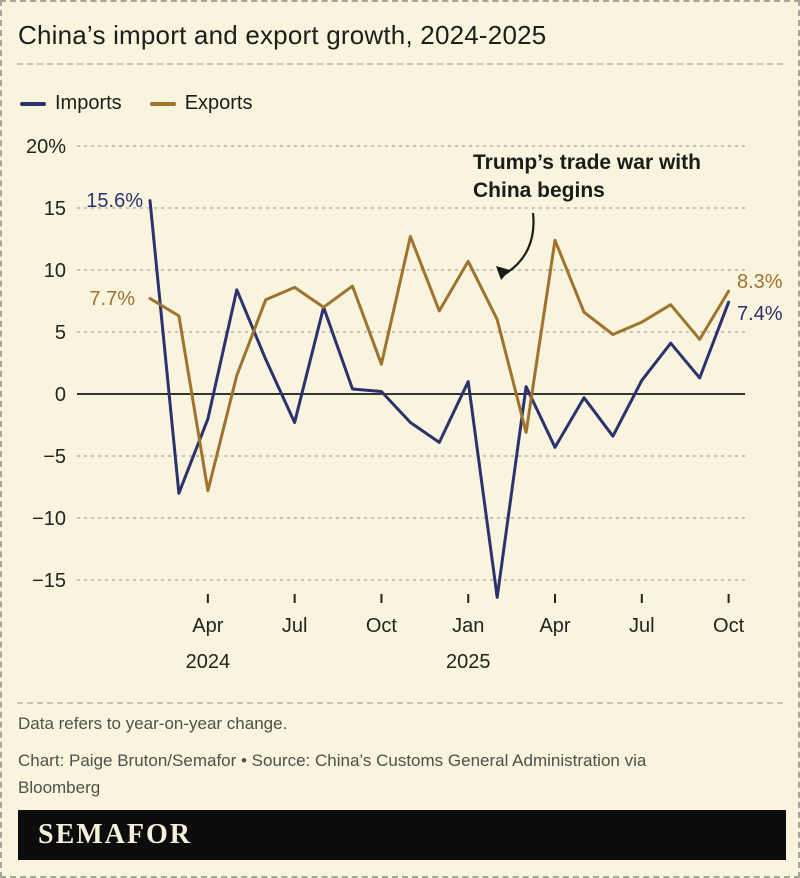  Describe the element at coordinates (587, 162) in the screenshot. I see `annotation-line-1: Trump’s trade war with` at that location.